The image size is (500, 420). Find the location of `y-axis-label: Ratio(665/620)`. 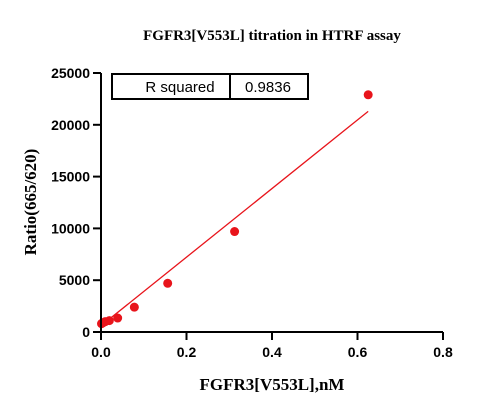

y-axis-label: Ratio(665/620) is located at coordinates (30, 202).